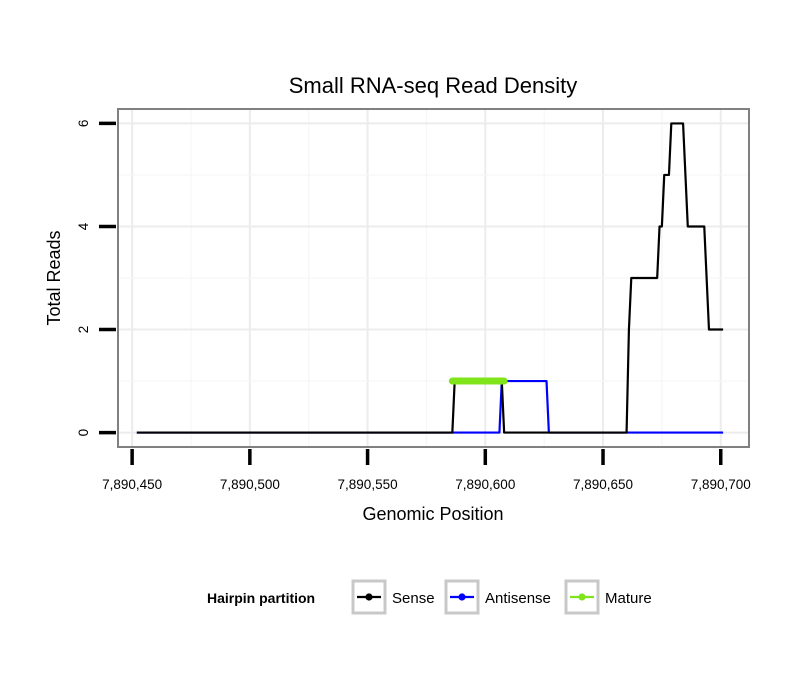 Image resolution: width=810 pixels, height=690 pixels. Describe the element at coordinates (54, 277) in the screenshot. I see `y-axis-label: Total Reads` at that location.